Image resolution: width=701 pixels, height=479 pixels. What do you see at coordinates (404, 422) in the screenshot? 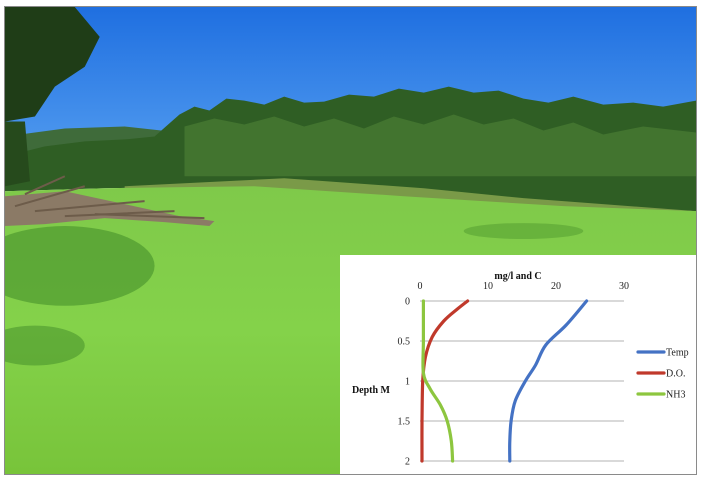
I see `y-tick-label: 1.5` at bounding box center [404, 422].